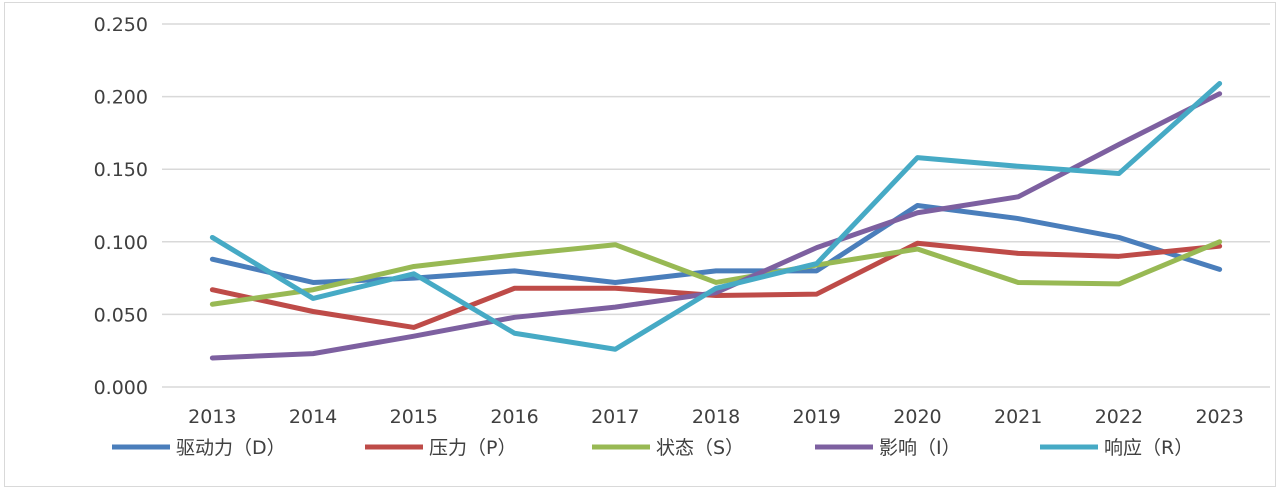 The height and width of the screenshot is (491, 1280). What do you see at coordinates (514, 417) in the screenshot?
I see `x-tick-label: 2016` at bounding box center [514, 417].